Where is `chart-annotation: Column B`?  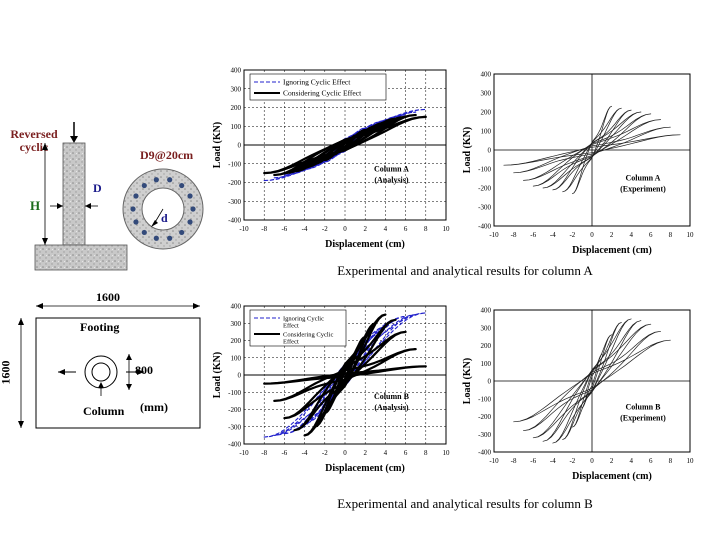
chart-annotation: Column B is located at coordinates (392, 396).